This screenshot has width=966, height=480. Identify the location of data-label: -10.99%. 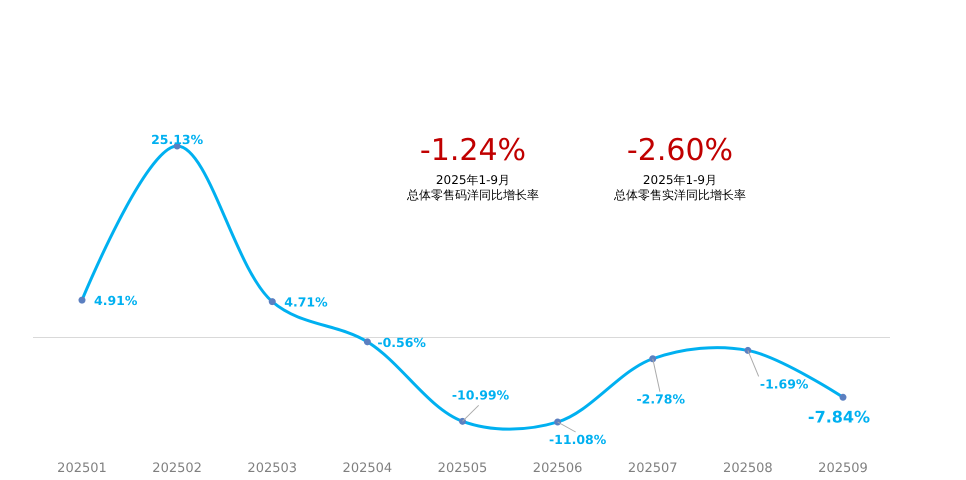
(481, 394).